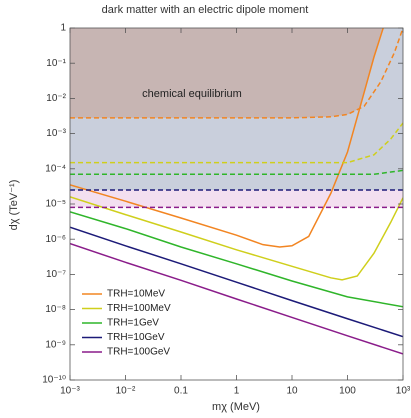  I want to click on y-tick-label: 10⁻⁵, so click(55, 204).